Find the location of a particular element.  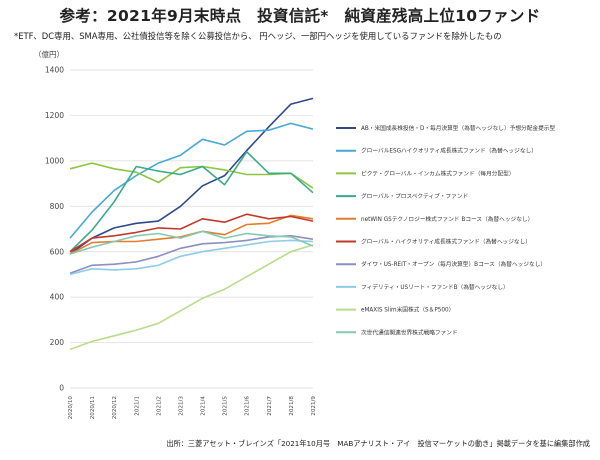

legend-label-9: eMAXIS Slim米国株式（S＆P500） is located at coordinates (407, 310).